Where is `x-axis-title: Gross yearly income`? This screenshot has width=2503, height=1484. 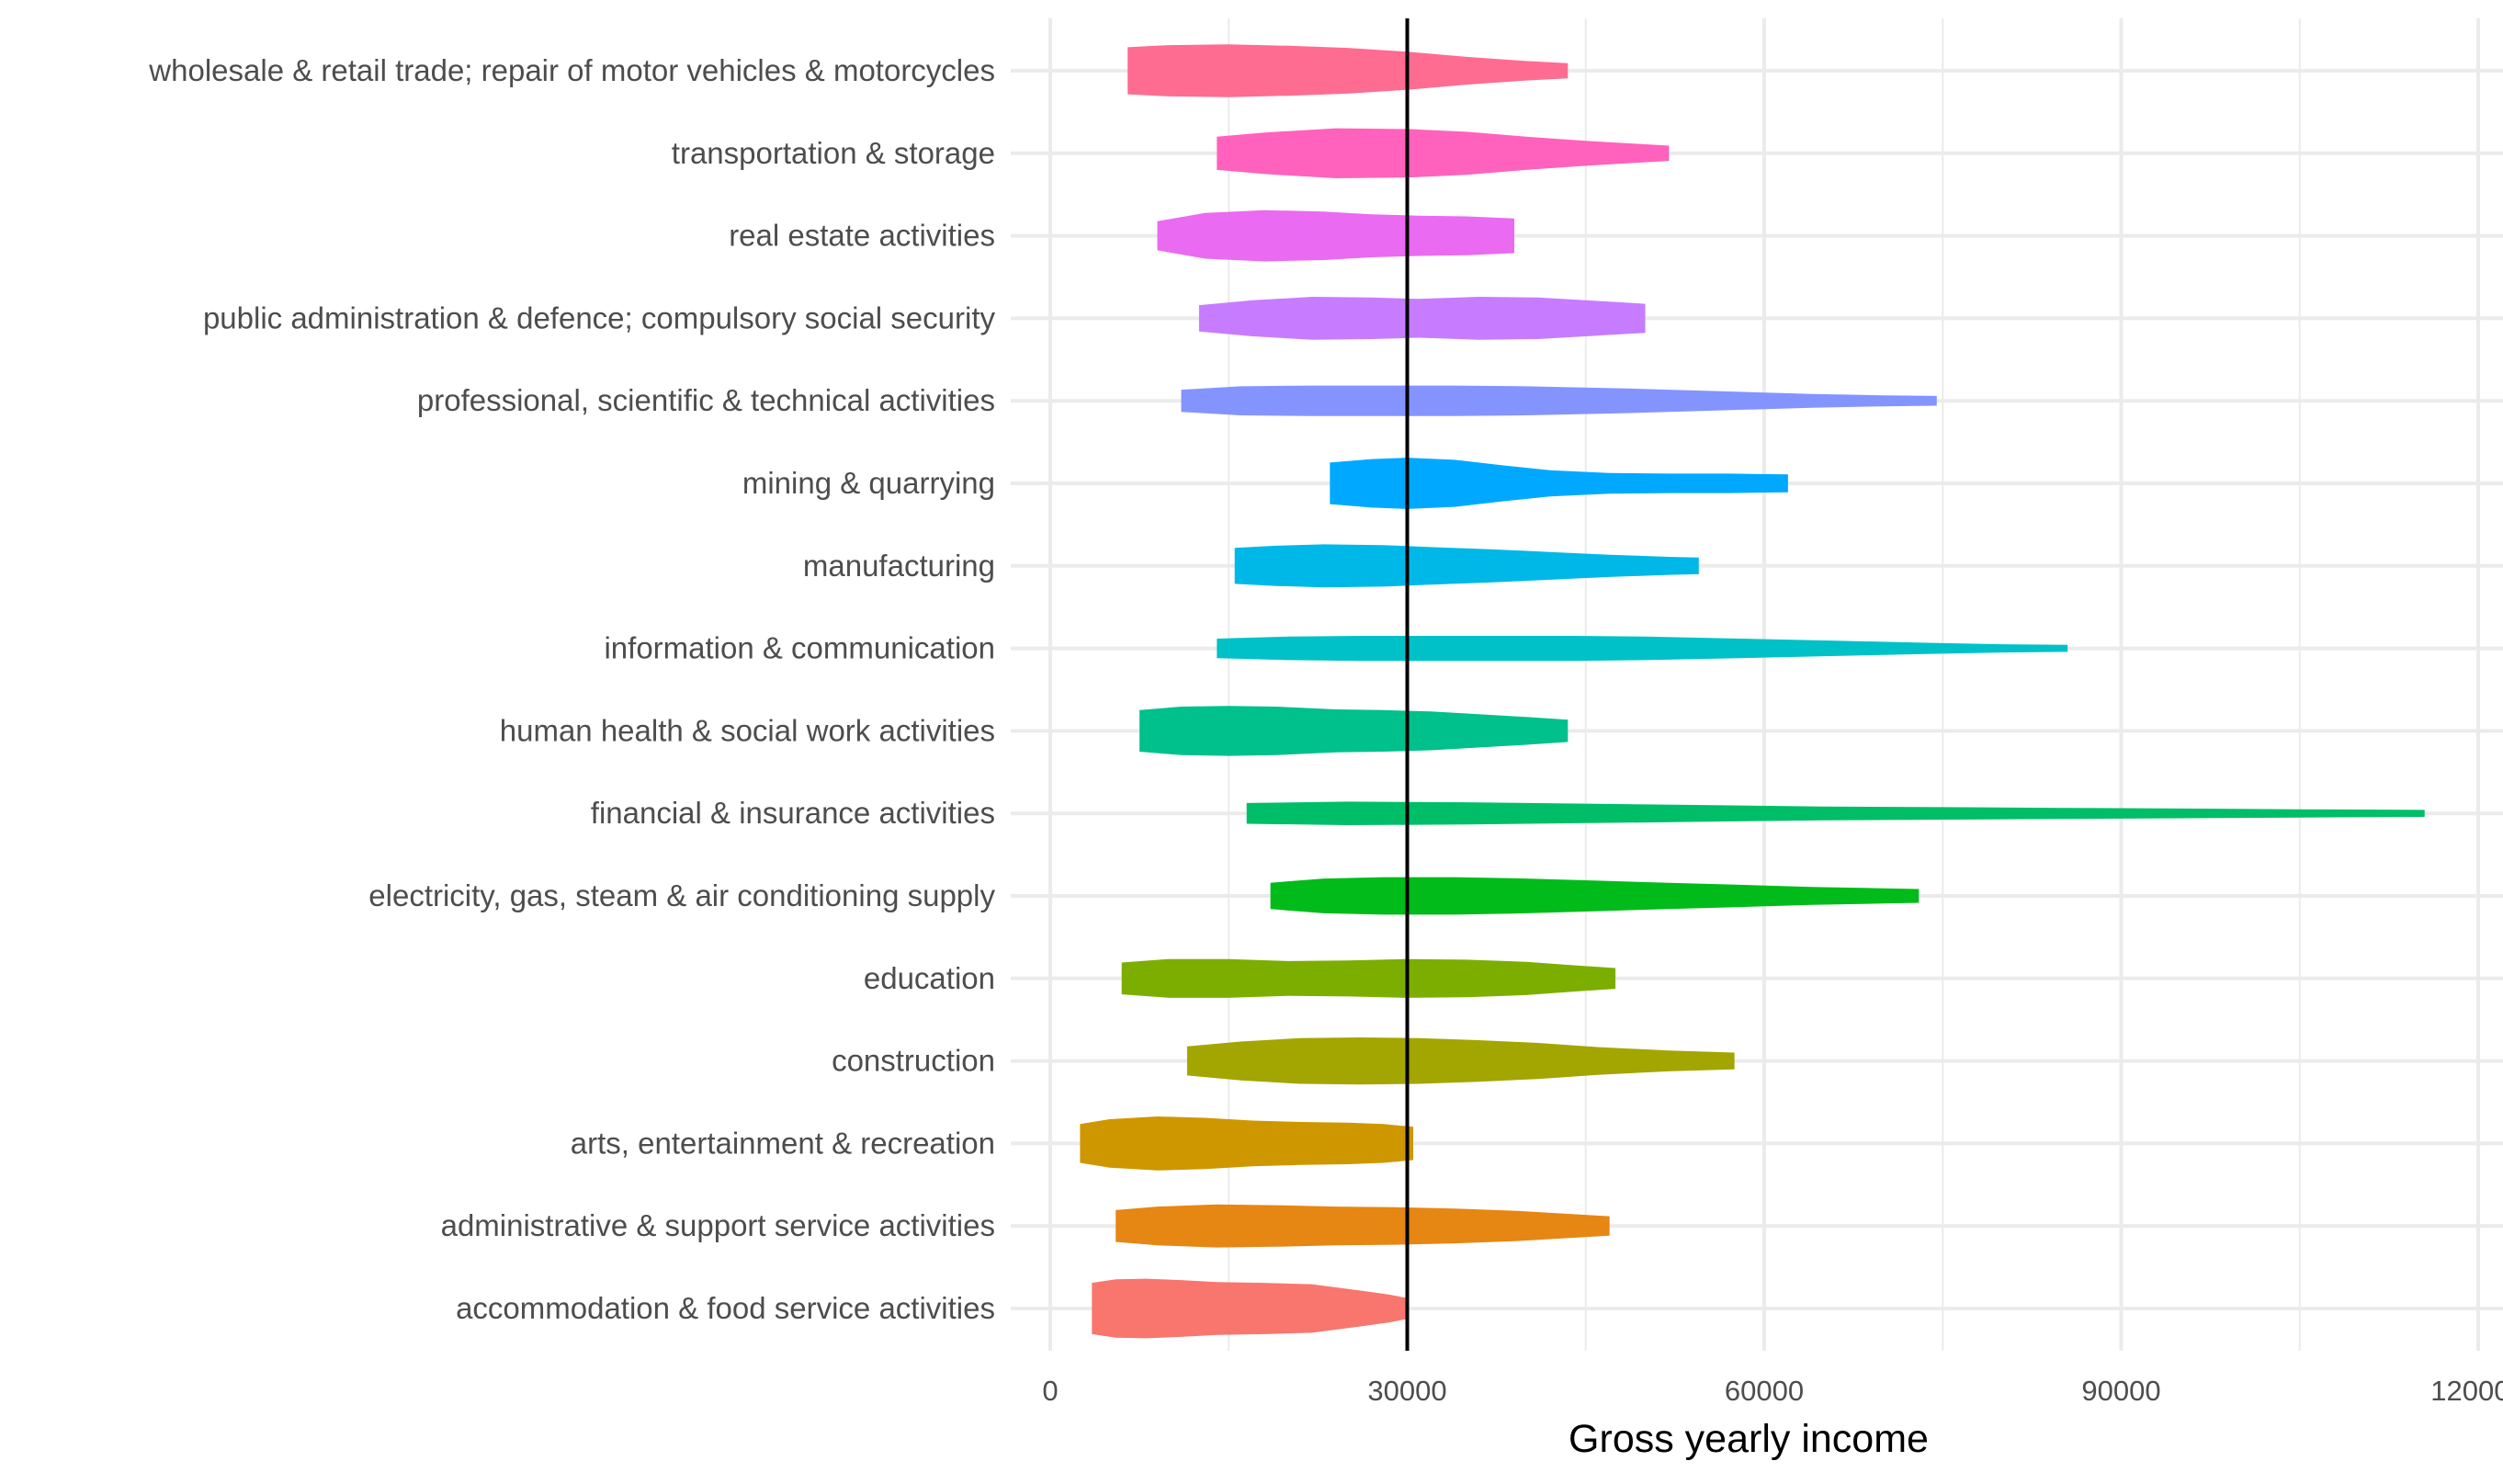 x-axis-title: Gross yearly income is located at coordinates (1749, 1439).